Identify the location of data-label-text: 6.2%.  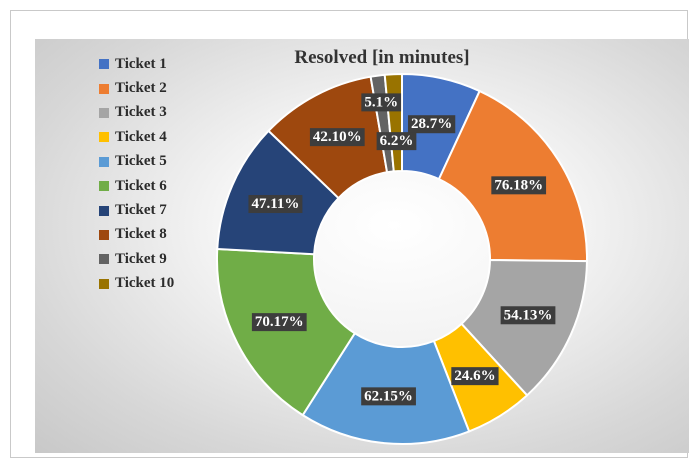
(397, 141).